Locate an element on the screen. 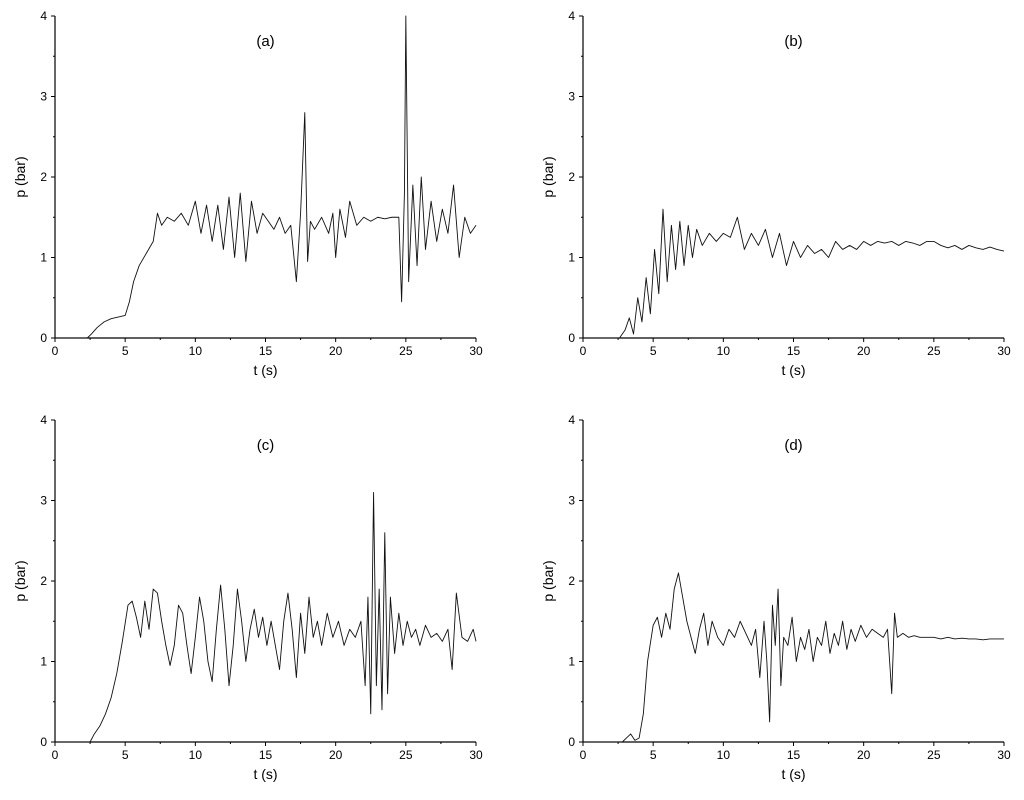 The width and height of the screenshot is (1024, 800). panel-b-x-tick-label: 15 is located at coordinates (794, 351).